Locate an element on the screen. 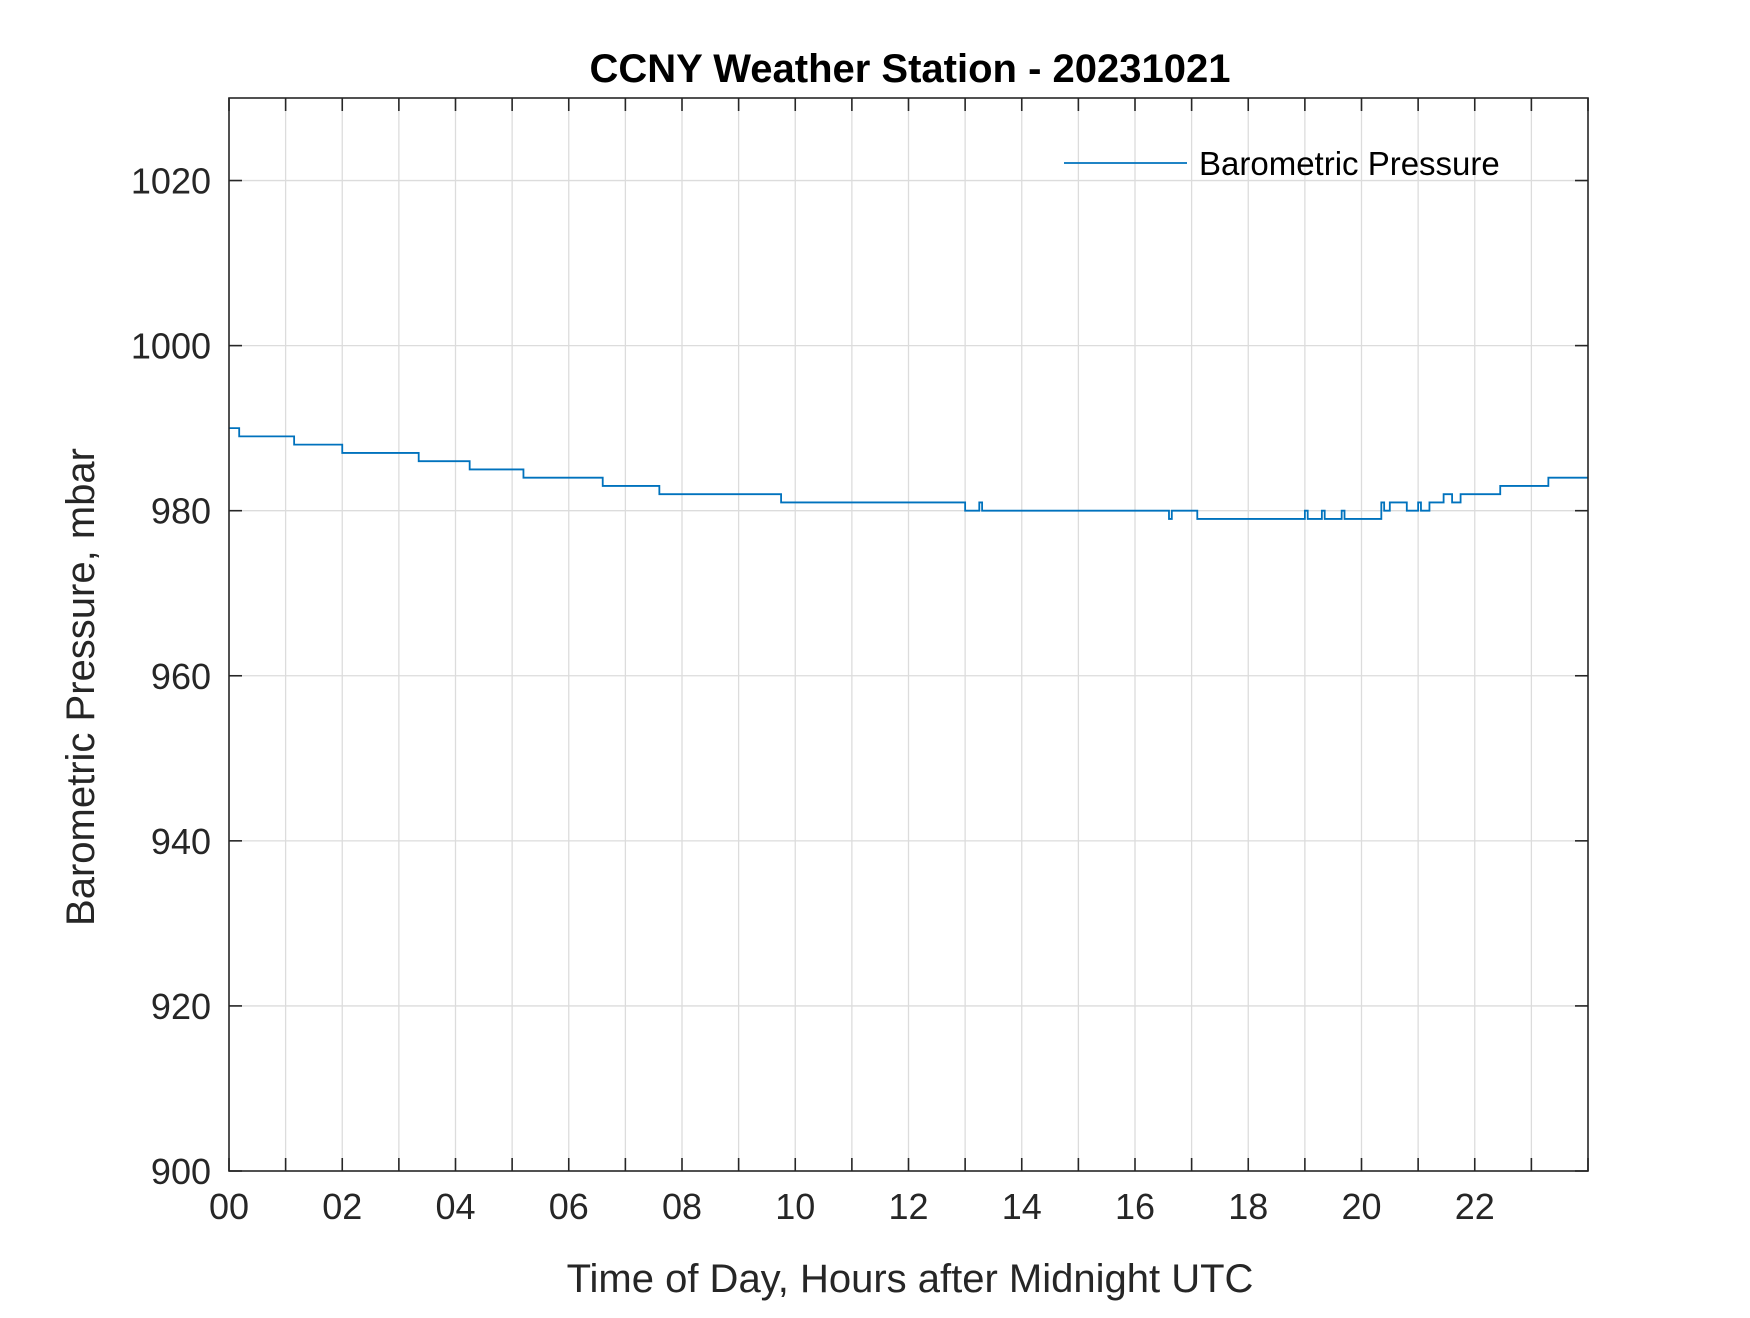 The height and width of the screenshot is (1318, 1750). x-tick-label: 14 is located at coordinates (1022, 1206).